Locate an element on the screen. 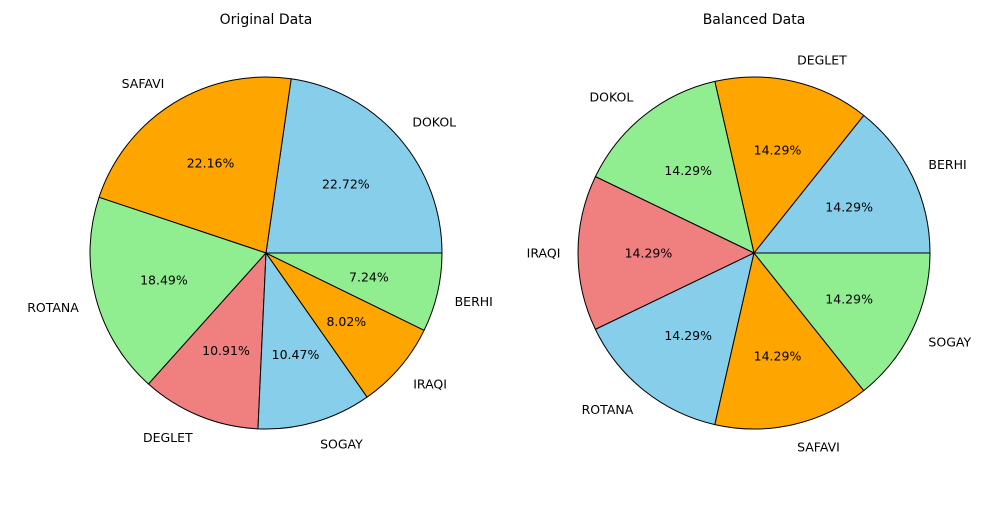  pie-pct-label-balanced-sogay: 14.29% is located at coordinates (849, 298).